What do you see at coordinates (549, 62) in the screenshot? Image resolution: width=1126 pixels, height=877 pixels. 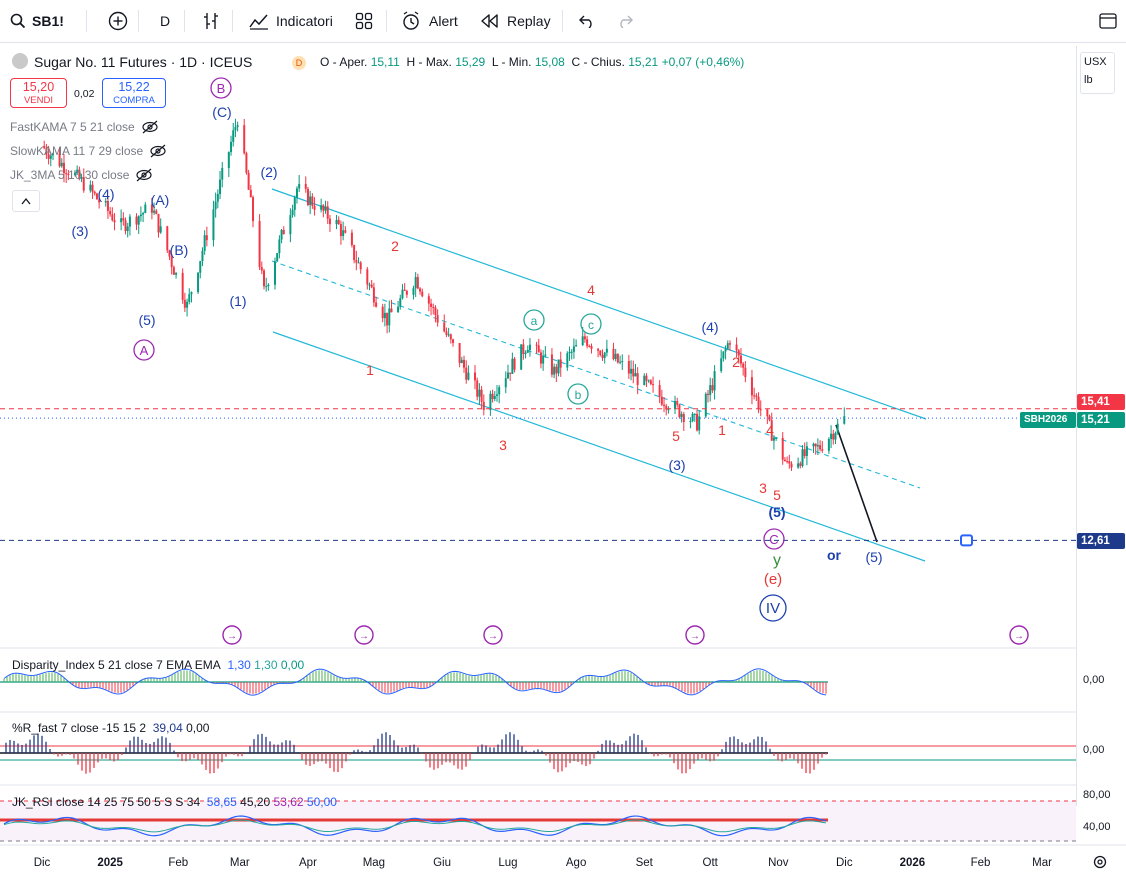 I see `low-value: 15,08` at bounding box center [549, 62].